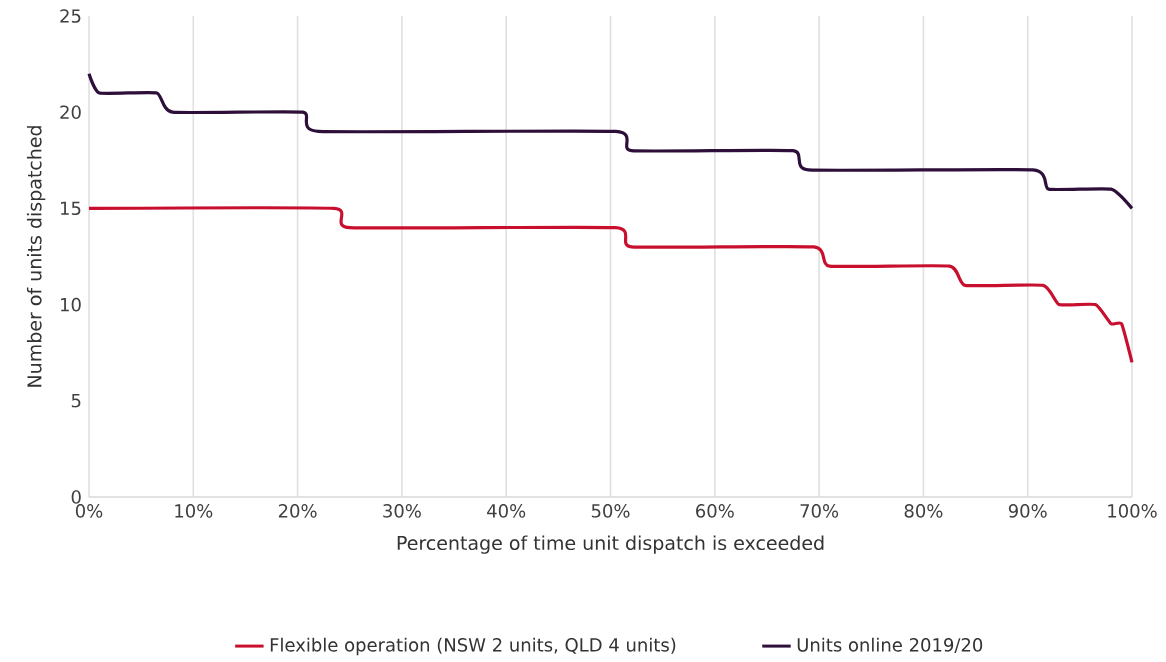 The height and width of the screenshot is (662, 1166). Describe the element at coordinates (194, 511) in the screenshot. I see `x-tick-label: 10%` at that location.